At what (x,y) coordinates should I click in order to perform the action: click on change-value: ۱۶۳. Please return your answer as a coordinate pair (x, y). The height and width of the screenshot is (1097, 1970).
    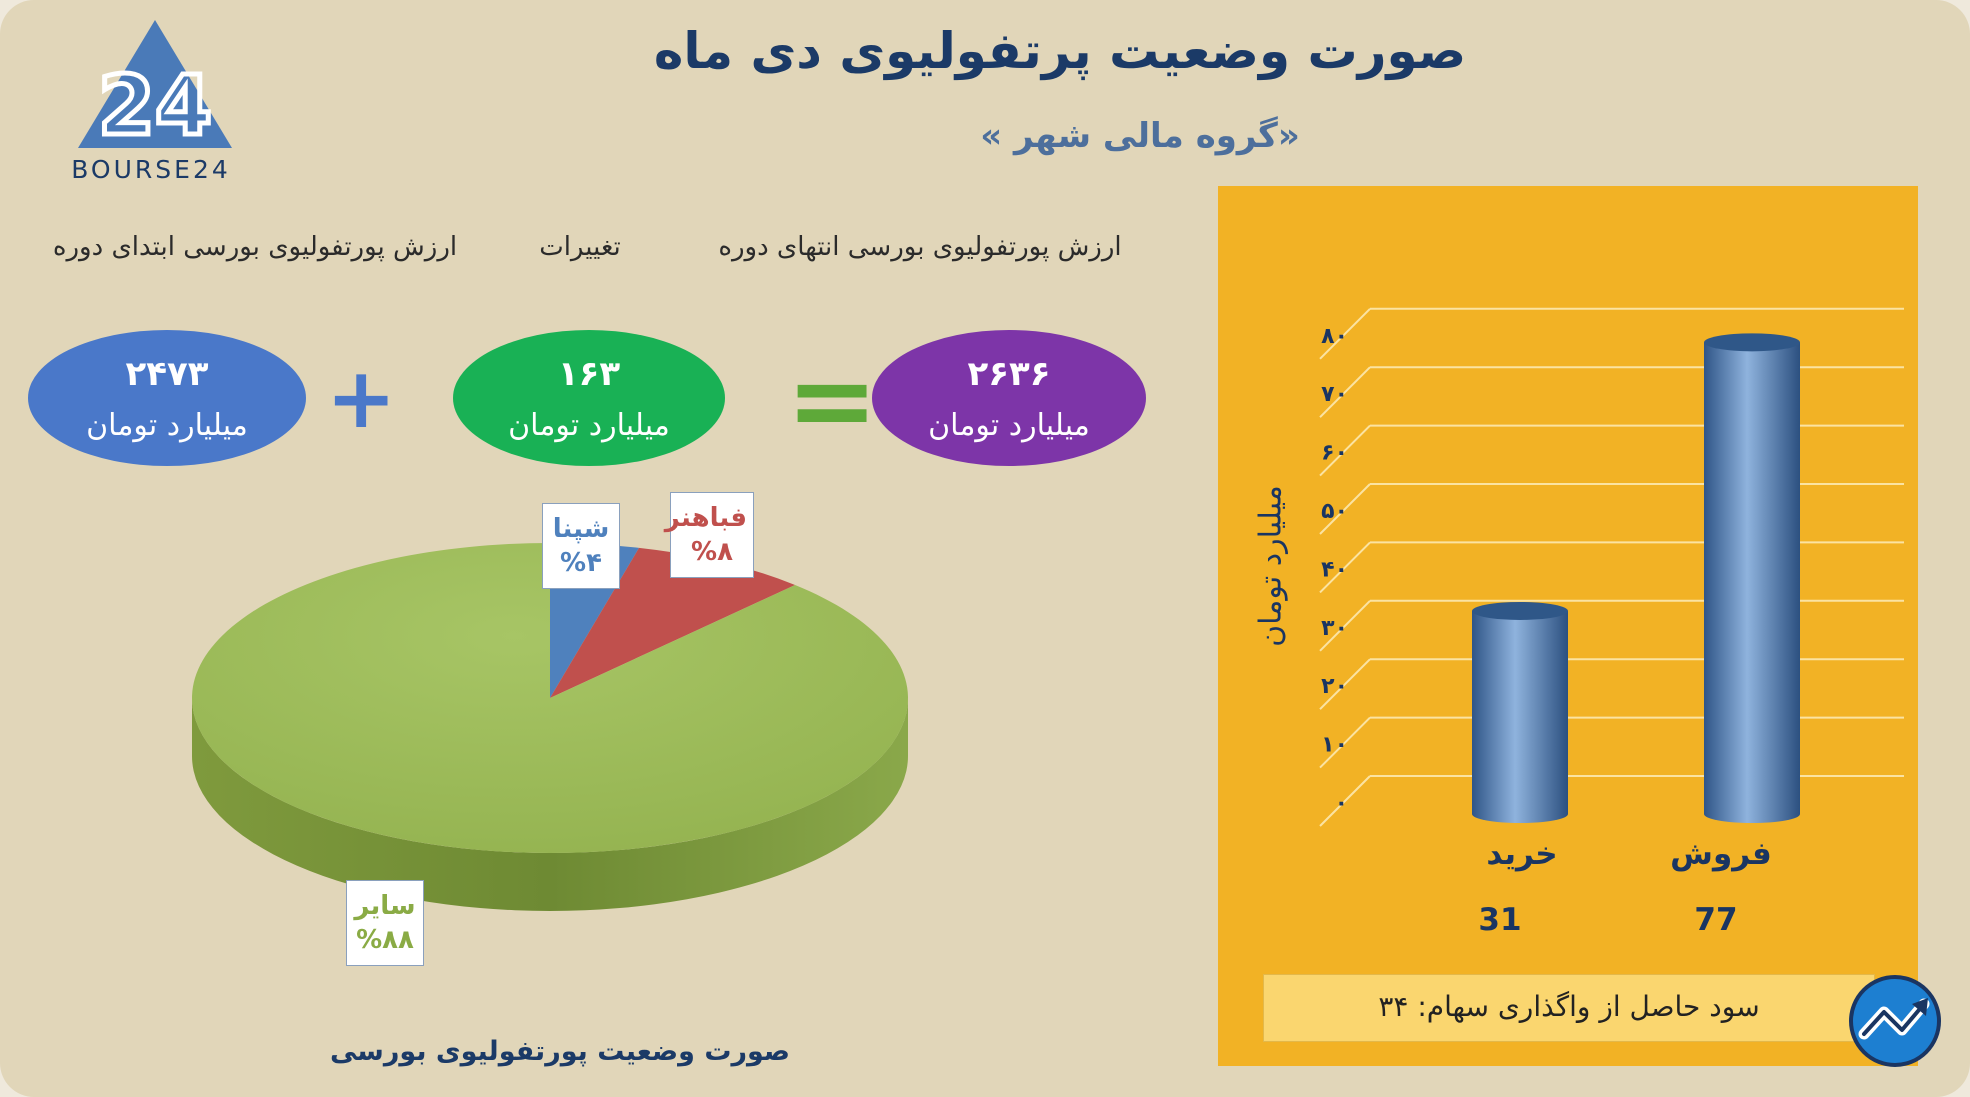
    Looking at the image, I should click on (589, 373).